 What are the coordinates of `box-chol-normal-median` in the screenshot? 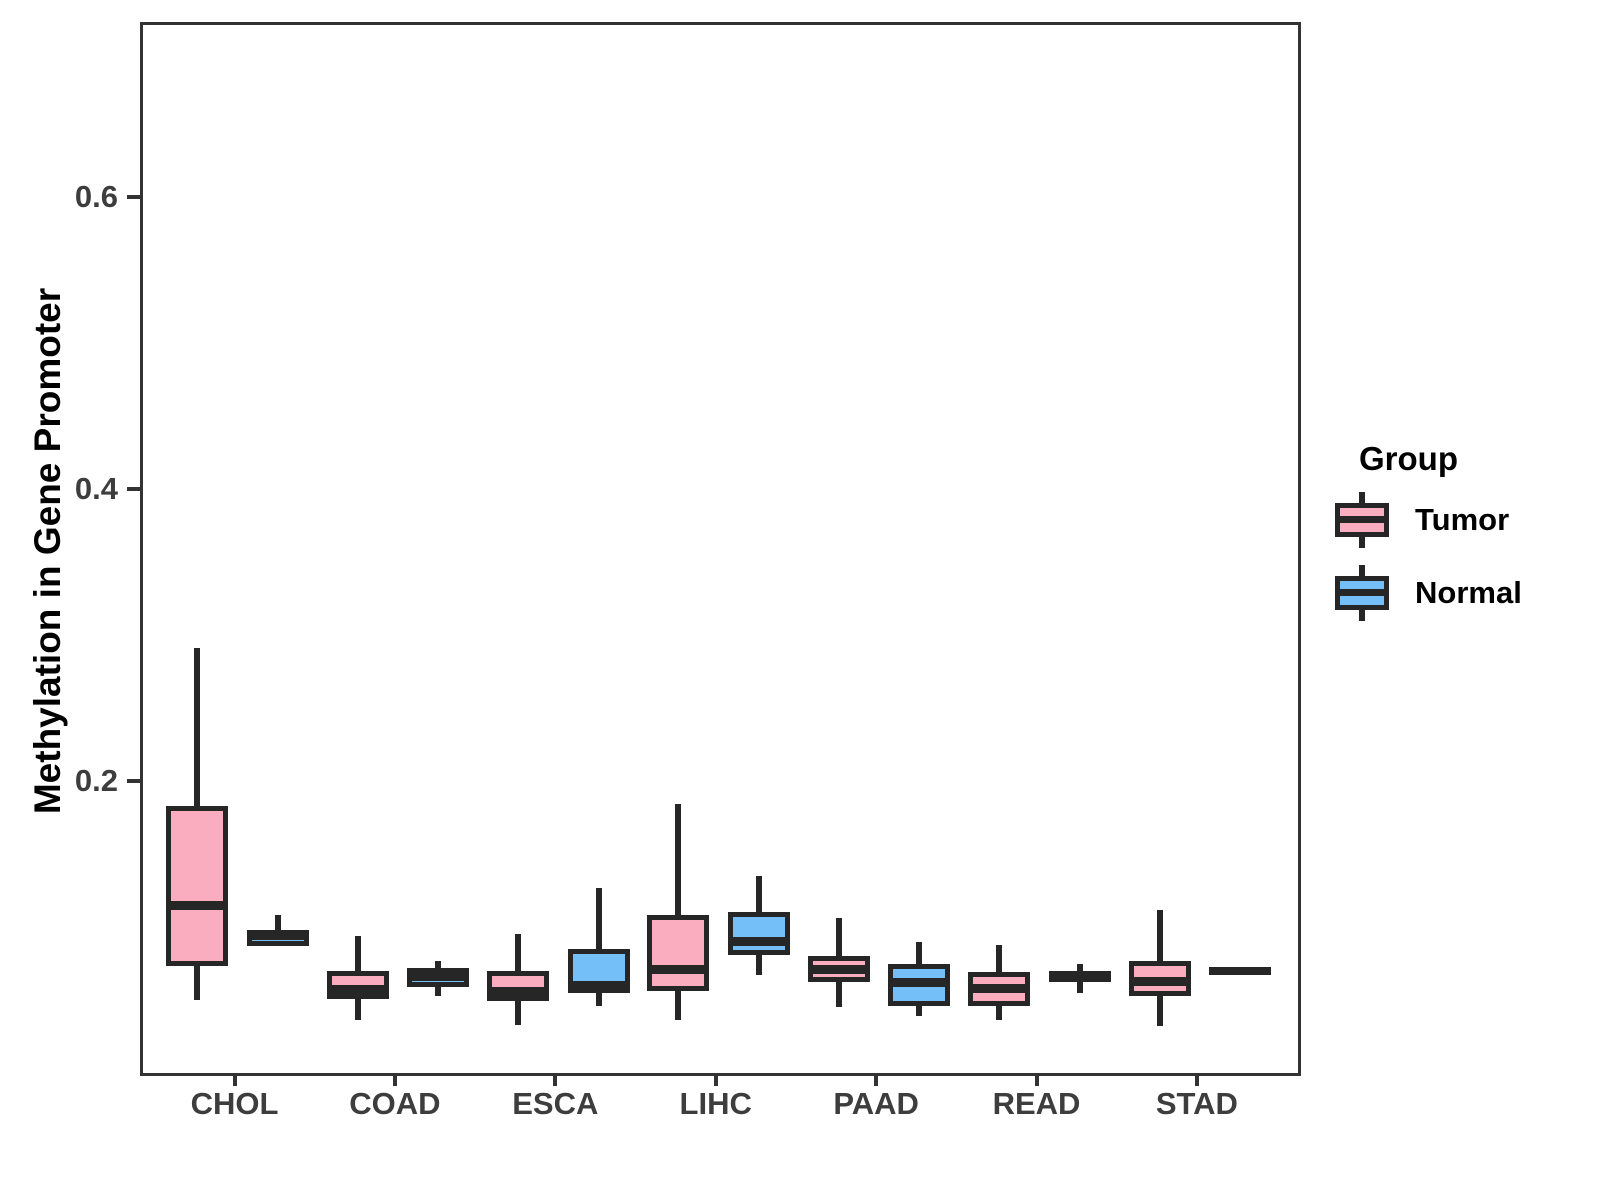 It's located at (277, 936).